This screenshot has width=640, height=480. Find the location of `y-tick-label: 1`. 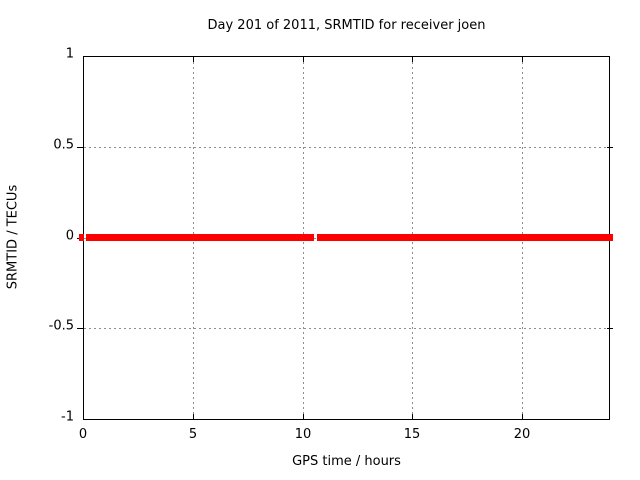

y-tick-label: 1 is located at coordinates (69, 54).